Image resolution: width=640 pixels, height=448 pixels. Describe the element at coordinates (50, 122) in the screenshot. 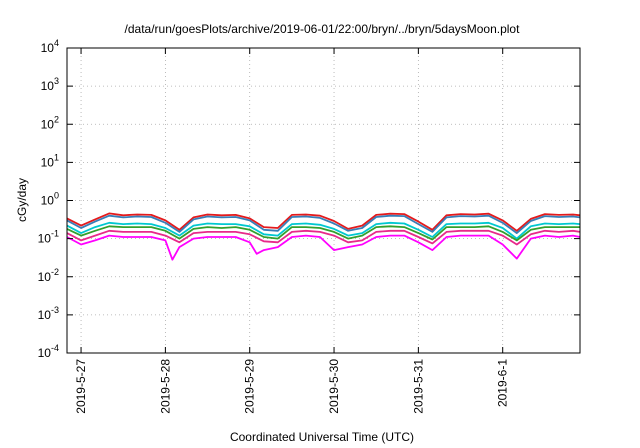

I see `y-tick-label: 10²` at that location.